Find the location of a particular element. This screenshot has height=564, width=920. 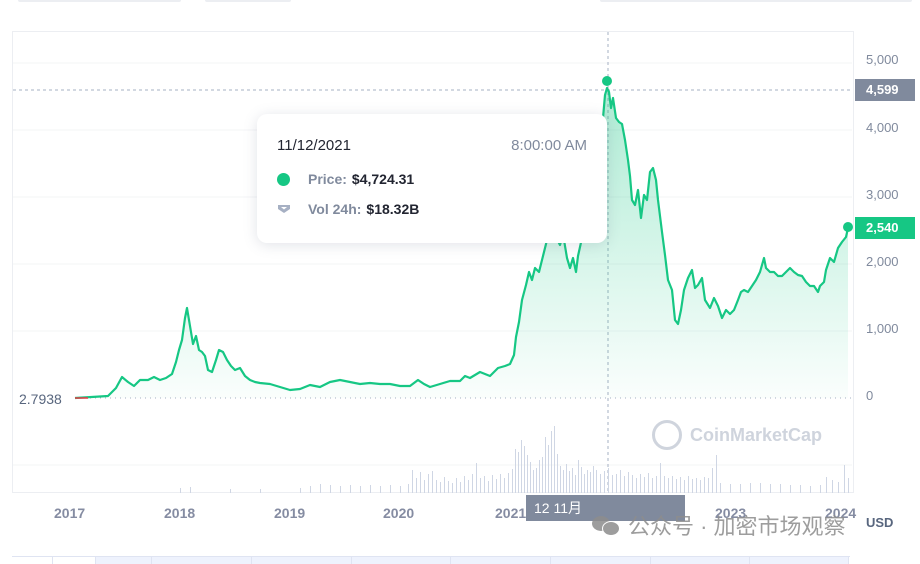

y-tick: 5,000 is located at coordinates (882, 59).